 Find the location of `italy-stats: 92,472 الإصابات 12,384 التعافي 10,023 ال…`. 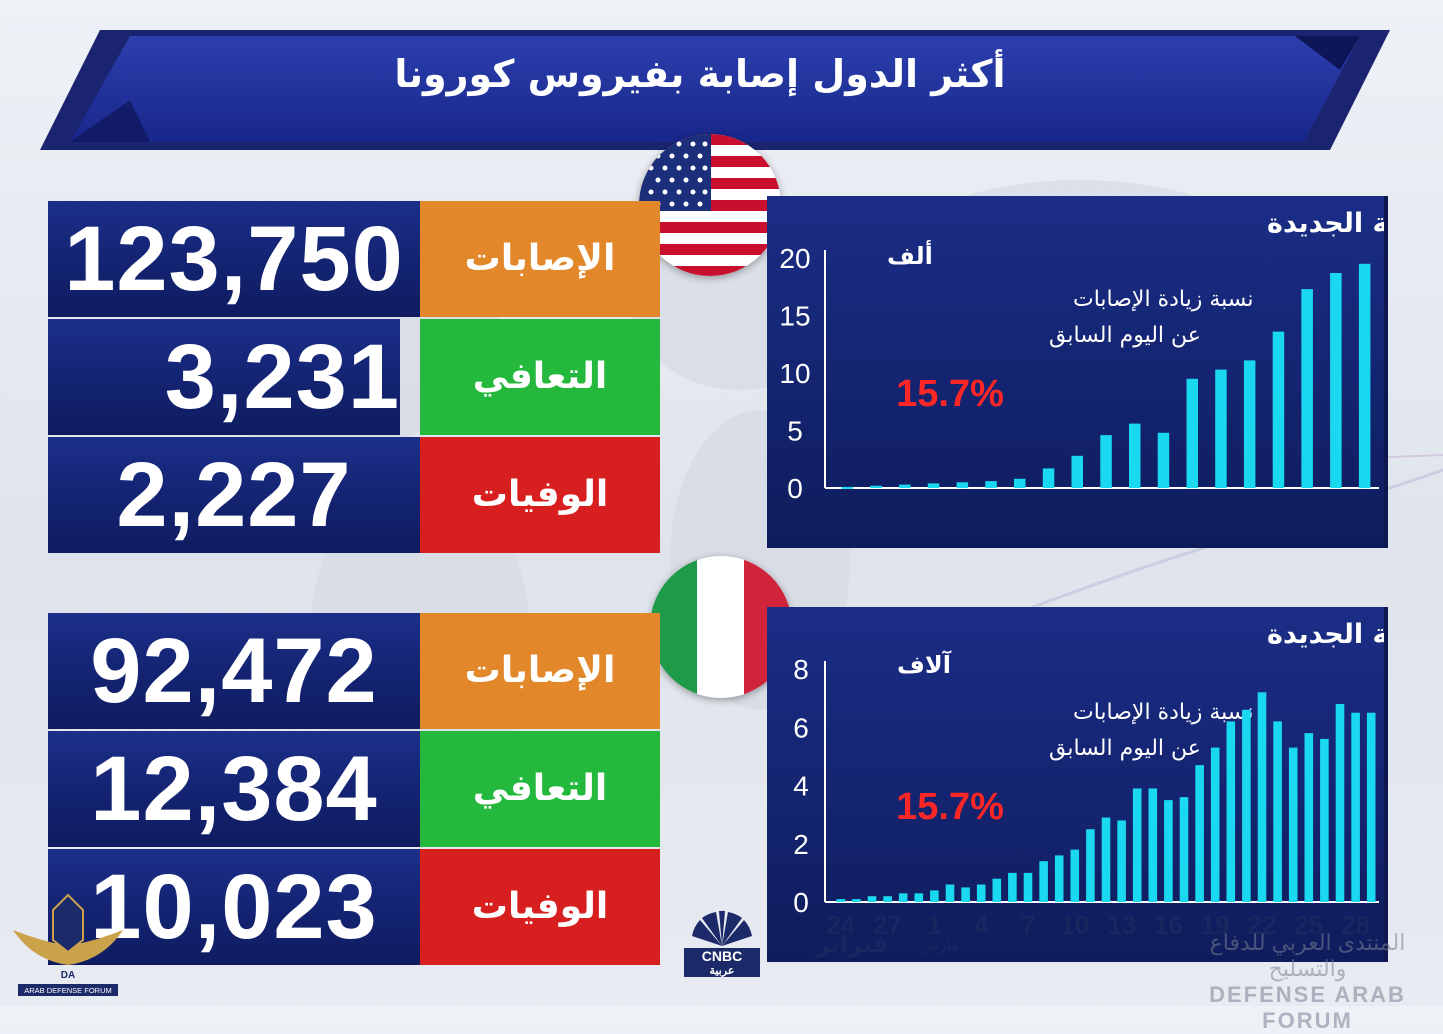

italy-stats: 92,472 الإصابات 12,384 التعافي 10,023 ال… is located at coordinates (354, 789).